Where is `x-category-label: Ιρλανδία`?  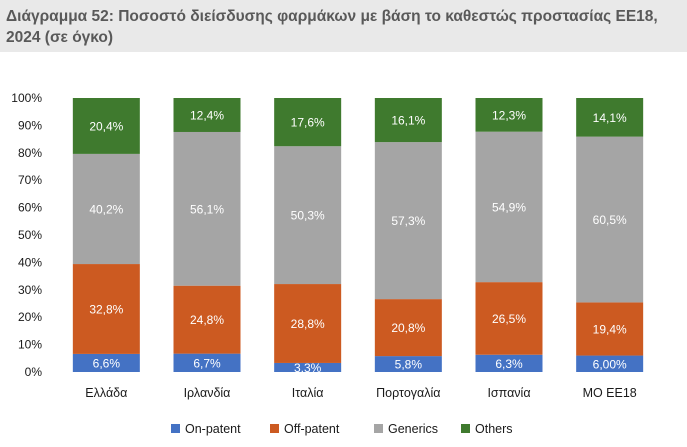
x-category-label: Ιρλανδία is located at coordinates (207, 393).